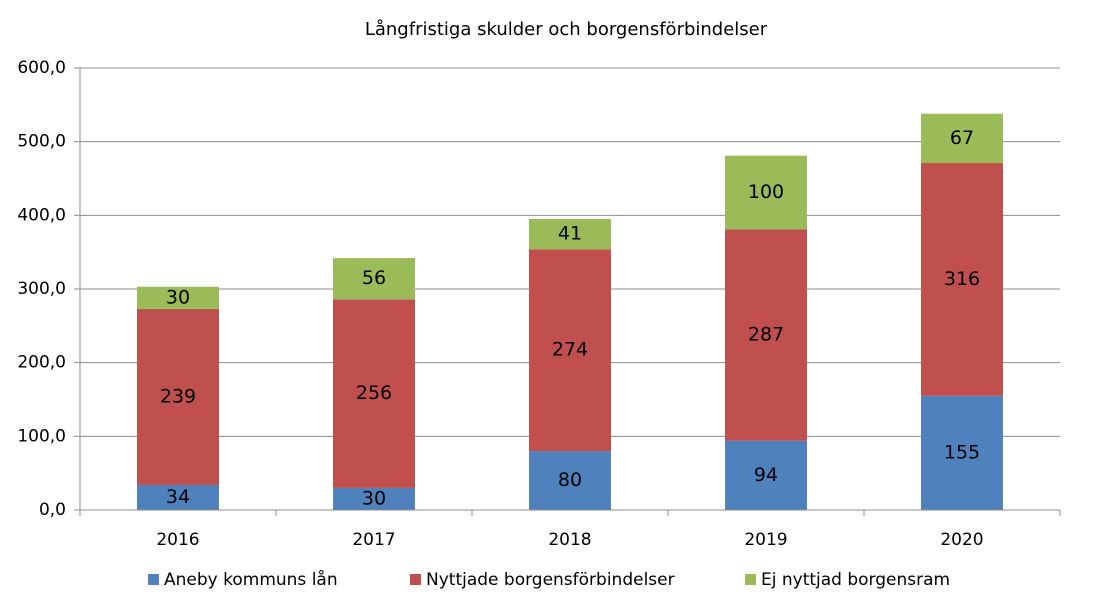  I want to click on y-tick-label: 0,0, so click(52, 510).